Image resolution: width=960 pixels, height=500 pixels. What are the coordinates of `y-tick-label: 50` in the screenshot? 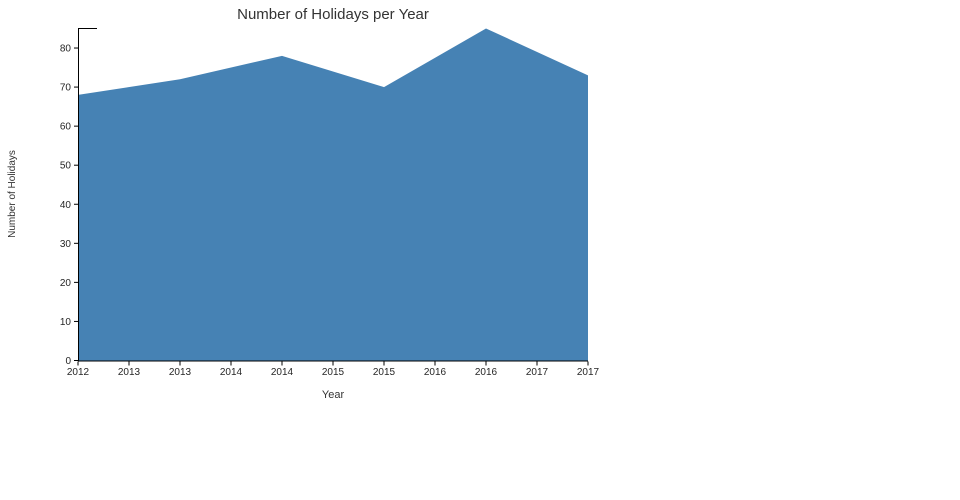 It's located at (66, 166).